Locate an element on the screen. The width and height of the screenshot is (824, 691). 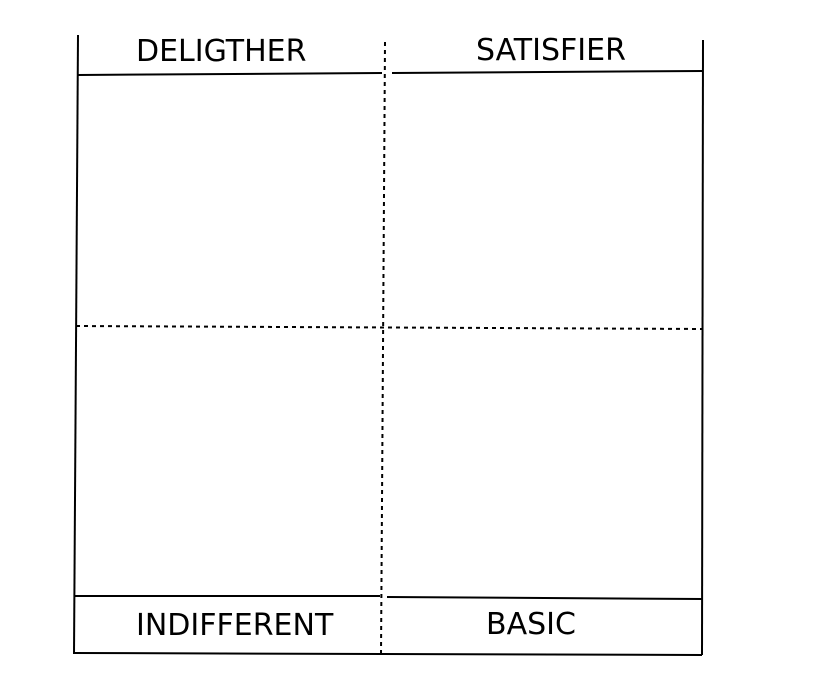
bottom-right-header-line is located at coordinates (545, 598).